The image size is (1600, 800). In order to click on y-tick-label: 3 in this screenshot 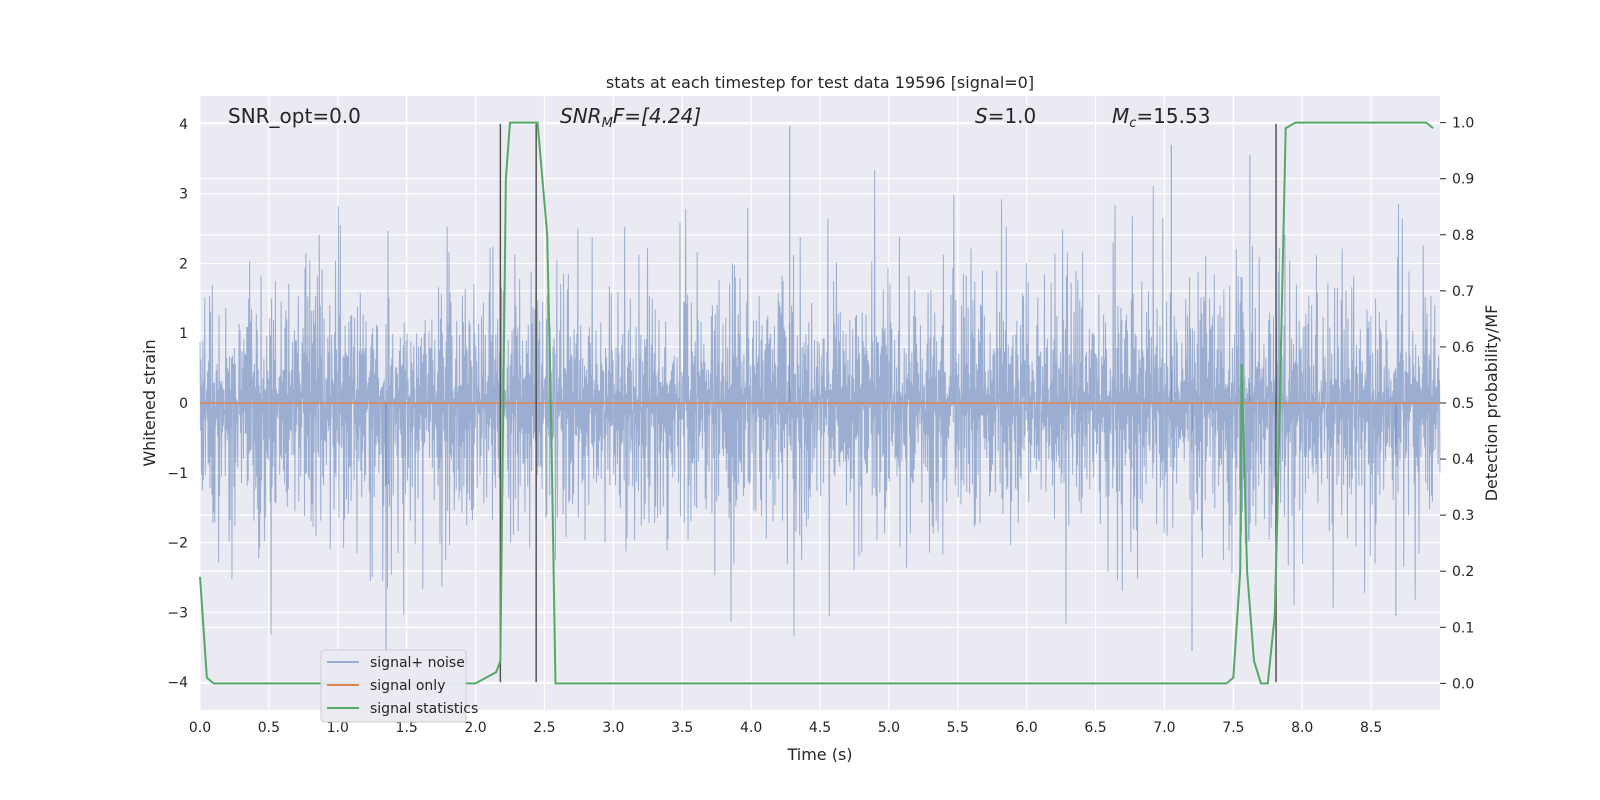, I will do `click(183, 195)`.